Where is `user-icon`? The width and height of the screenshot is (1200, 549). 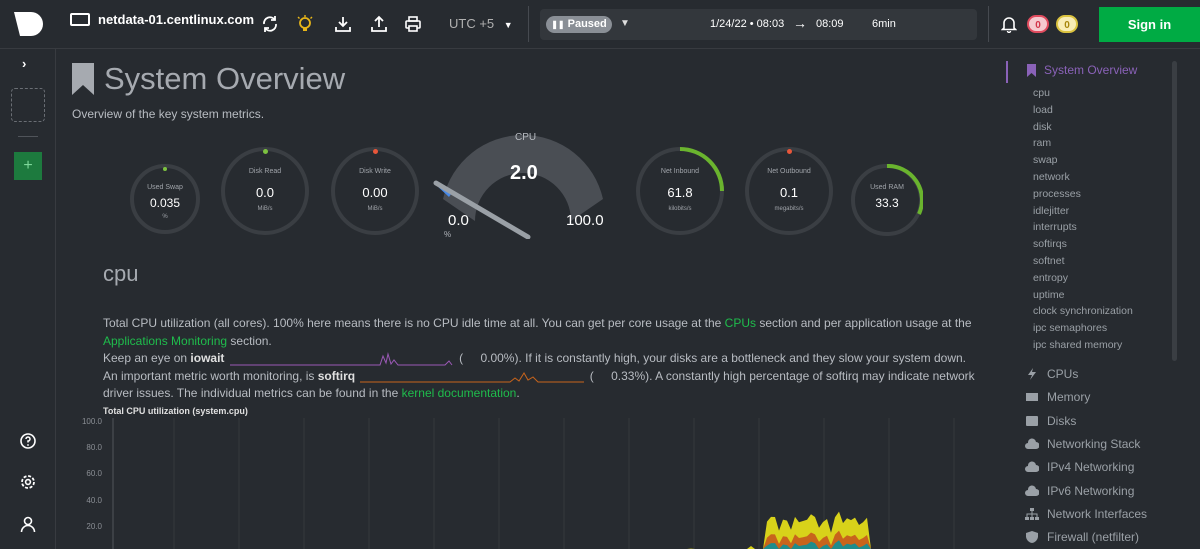 user-icon is located at coordinates (28, 524).